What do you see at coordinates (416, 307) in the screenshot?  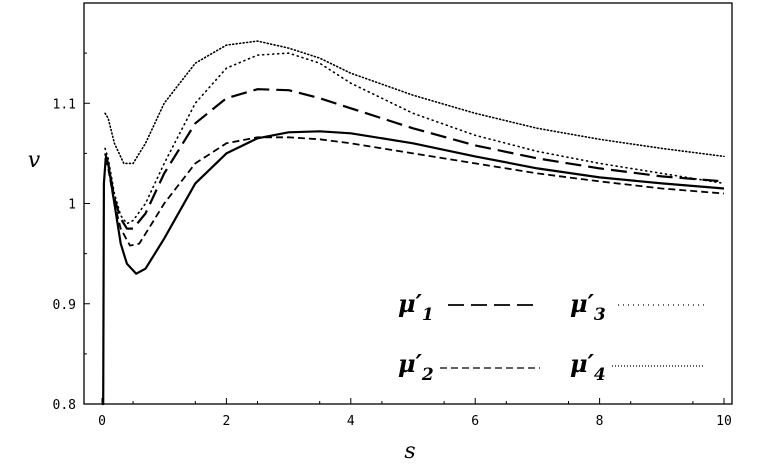 I see `legend-label-mu1: μ′1` at bounding box center [416, 307].